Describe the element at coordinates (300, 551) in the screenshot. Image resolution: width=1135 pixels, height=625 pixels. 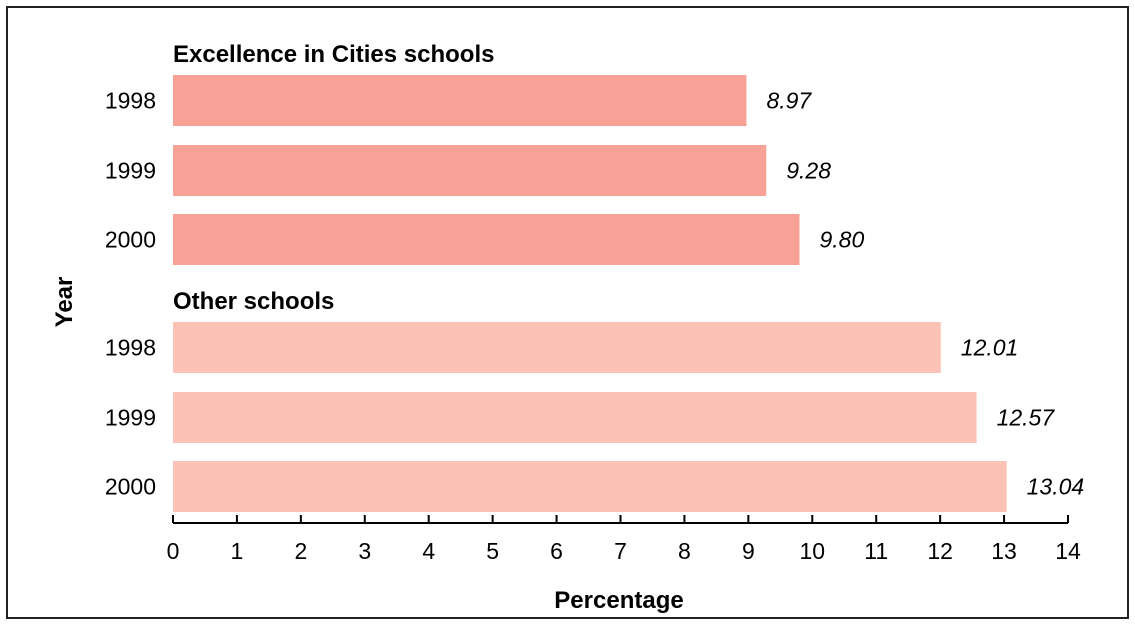
I see `x-tick-label: 2` at that location.